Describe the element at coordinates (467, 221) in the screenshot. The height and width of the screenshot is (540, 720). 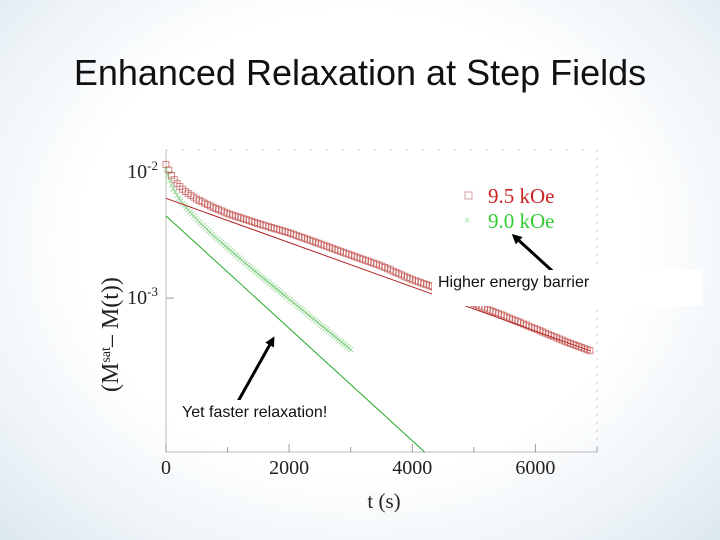
I see `legend-x-marker: ×` at that location.